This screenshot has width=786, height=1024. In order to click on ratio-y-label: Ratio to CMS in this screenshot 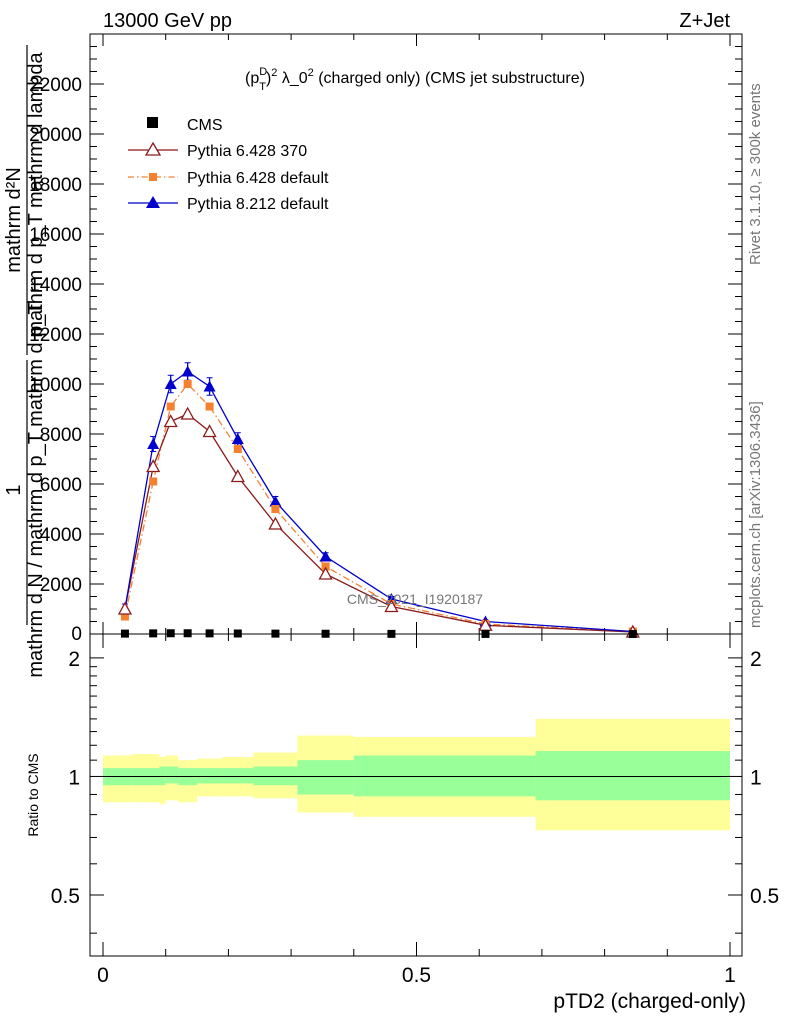, I will do `click(33, 794)`.